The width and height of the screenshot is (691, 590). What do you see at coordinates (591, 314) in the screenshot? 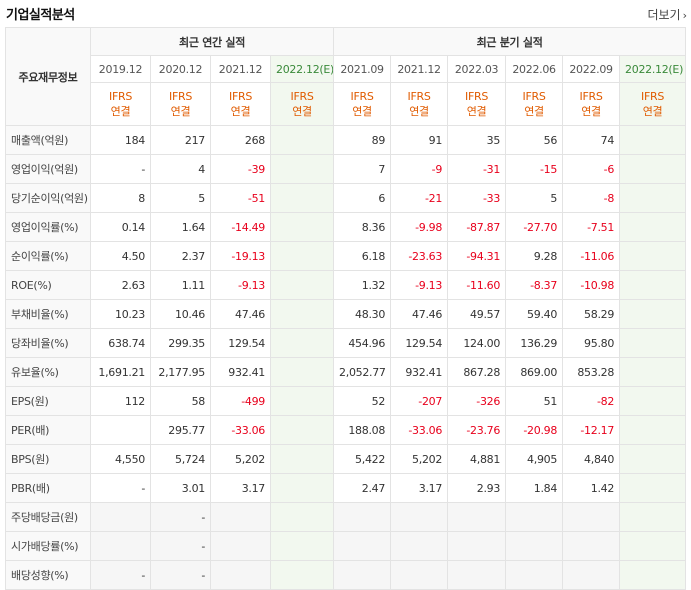
I see `table-cell: 58.29` at bounding box center [591, 314].